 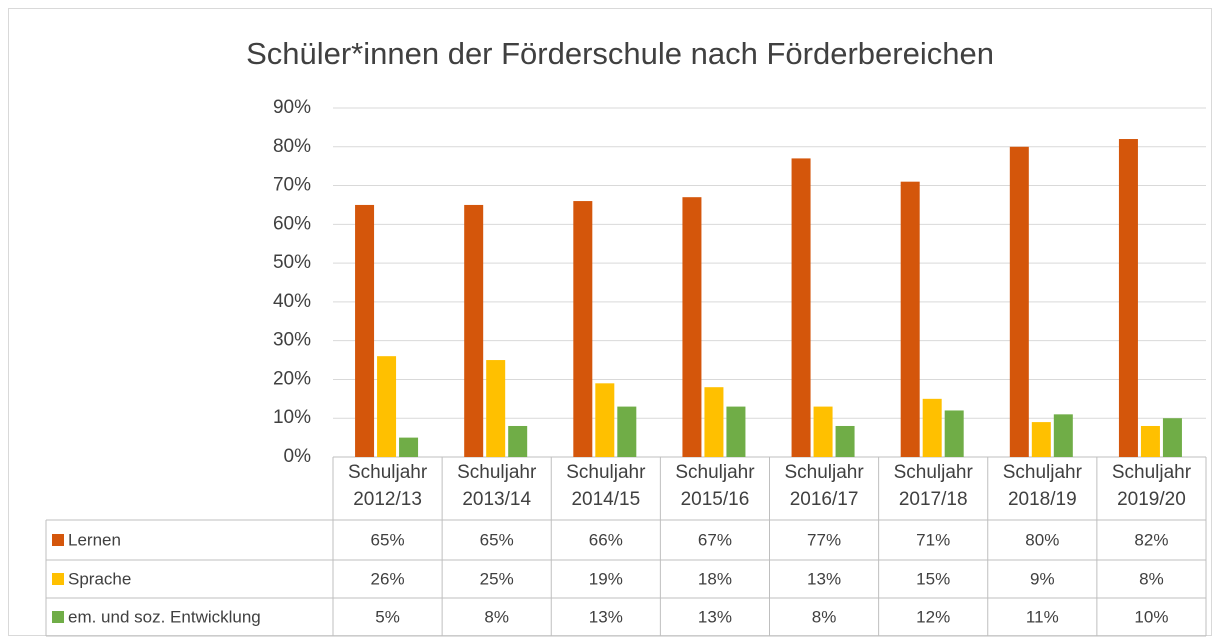 What do you see at coordinates (606, 578) in the screenshot?
I see `table-value: 19%` at bounding box center [606, 578].